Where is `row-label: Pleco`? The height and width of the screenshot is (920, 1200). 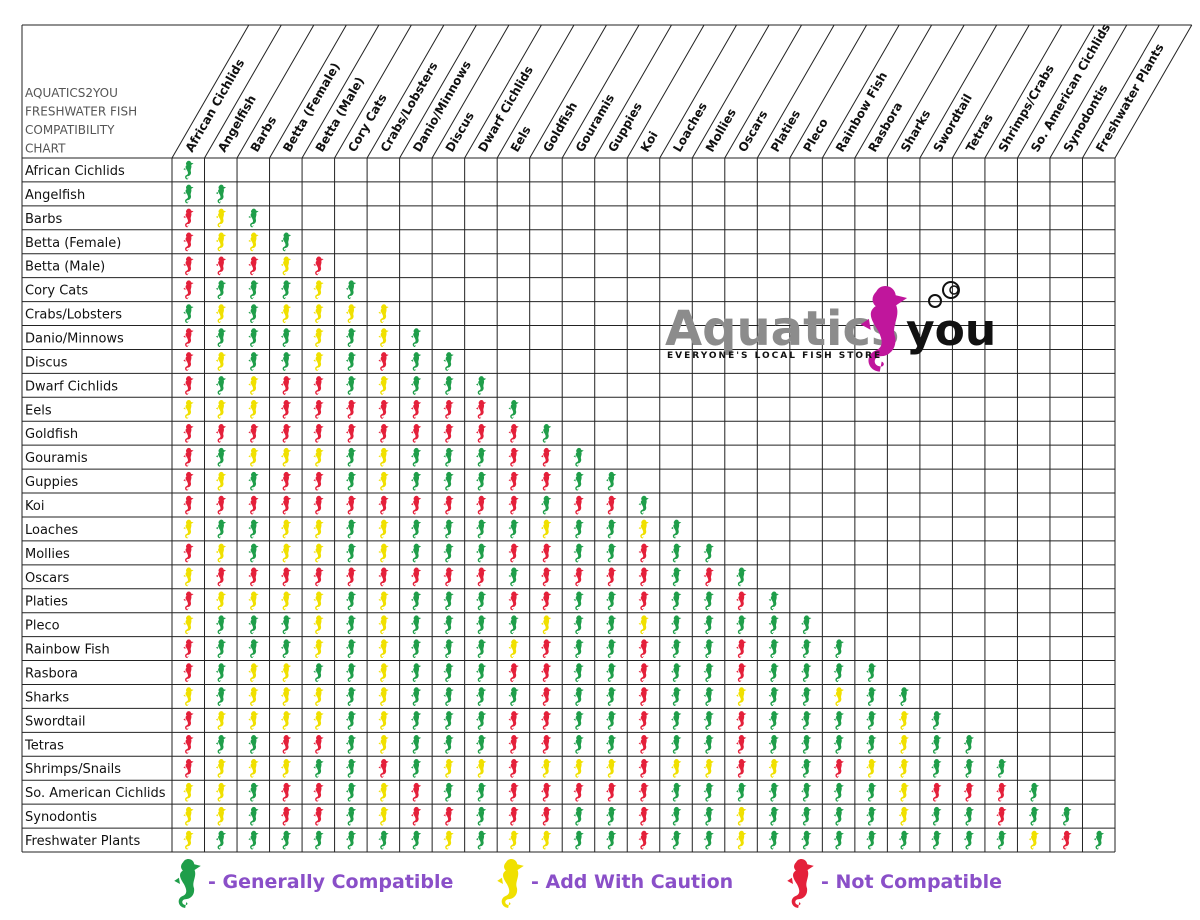
row-label: Pleco is located at coordinates (42, 626).